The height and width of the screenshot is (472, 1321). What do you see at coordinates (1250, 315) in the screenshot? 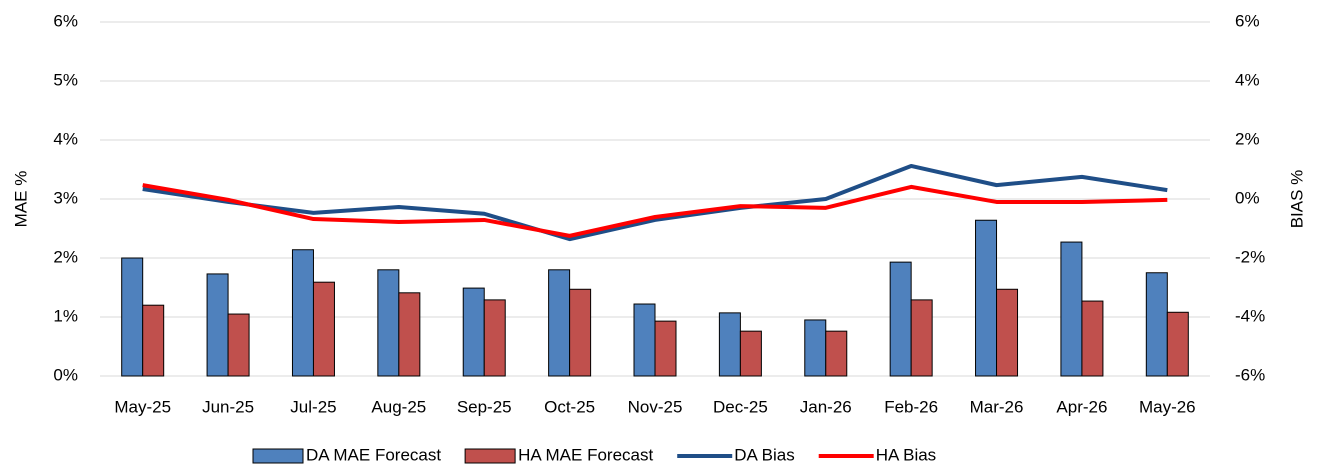
I see `y2-tick-label: -4%` at bounding box center [1250, 315].